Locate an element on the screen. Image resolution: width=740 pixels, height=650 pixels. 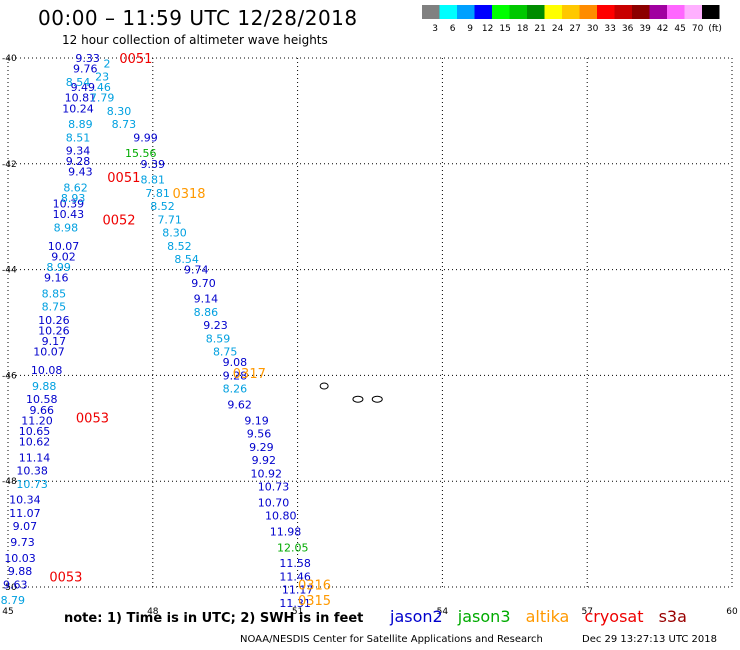
pass-time-label: 0316 is located at coordinates (314, 585).